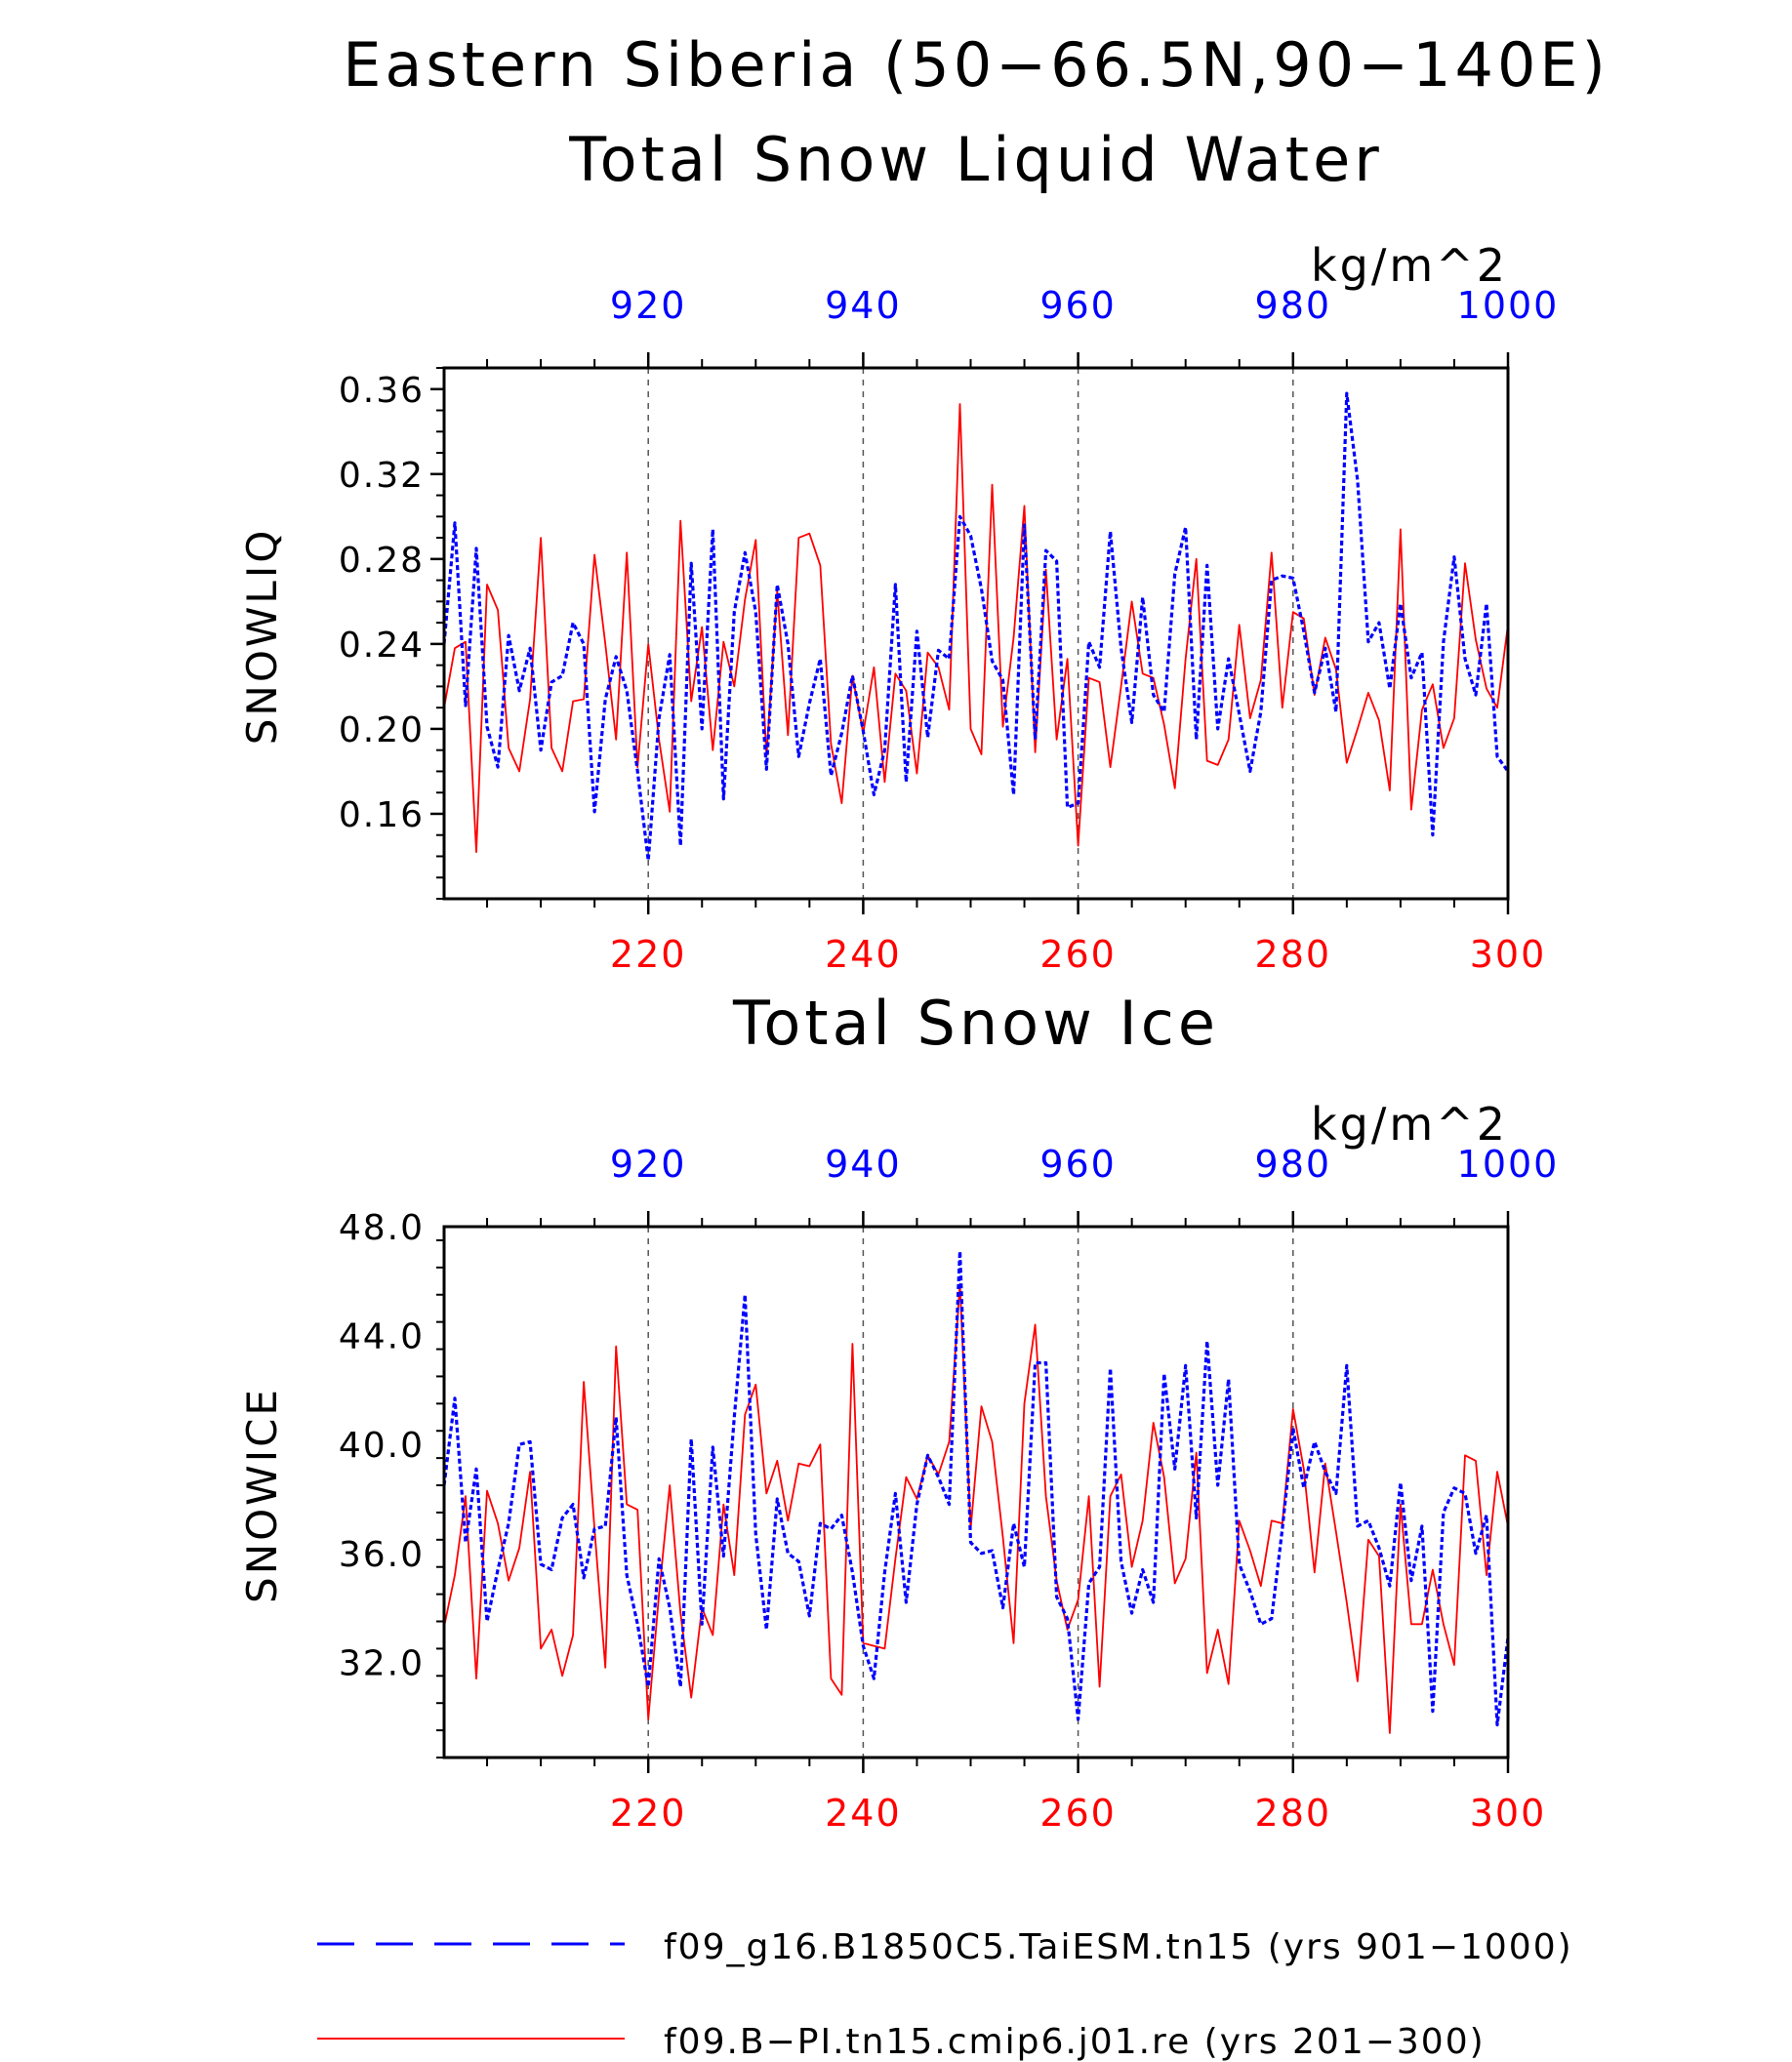 Image resolution: width=1792 pixels, height=2062 pixels. I want to click on y-tick-label: 32.0, so click(382, 1663).